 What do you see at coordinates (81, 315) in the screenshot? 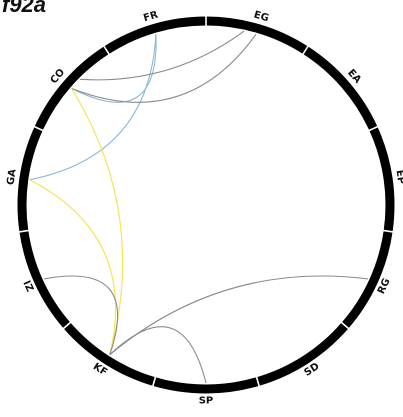
I see `chord-iz-kf` at bounding box center [81, 315].